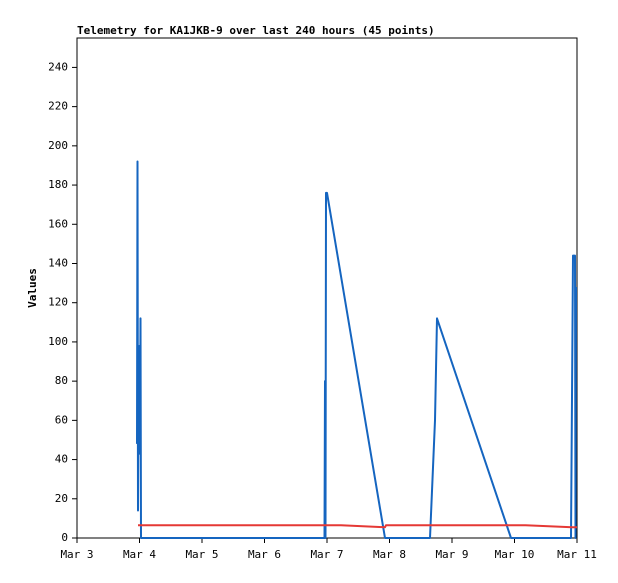 This screenshot has height=583, width=618. What do you see at coordinates (76, 554) in the screenshot?
I see `x-tick-label: Mar 3` at bounding box center [76, 554].